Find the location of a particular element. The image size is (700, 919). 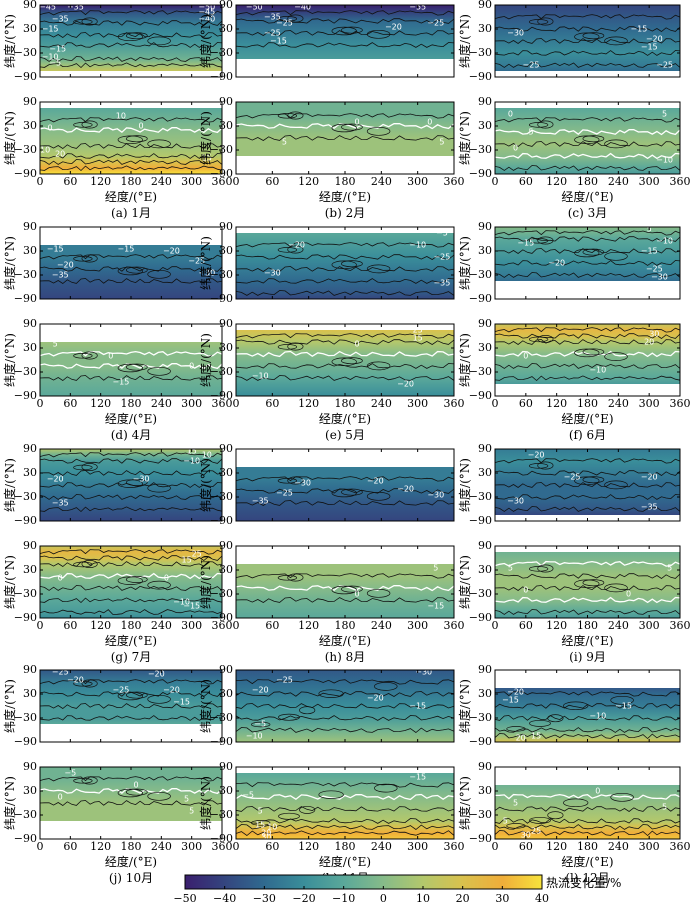

contour-label: −20 is located at coordinates (556, 263).